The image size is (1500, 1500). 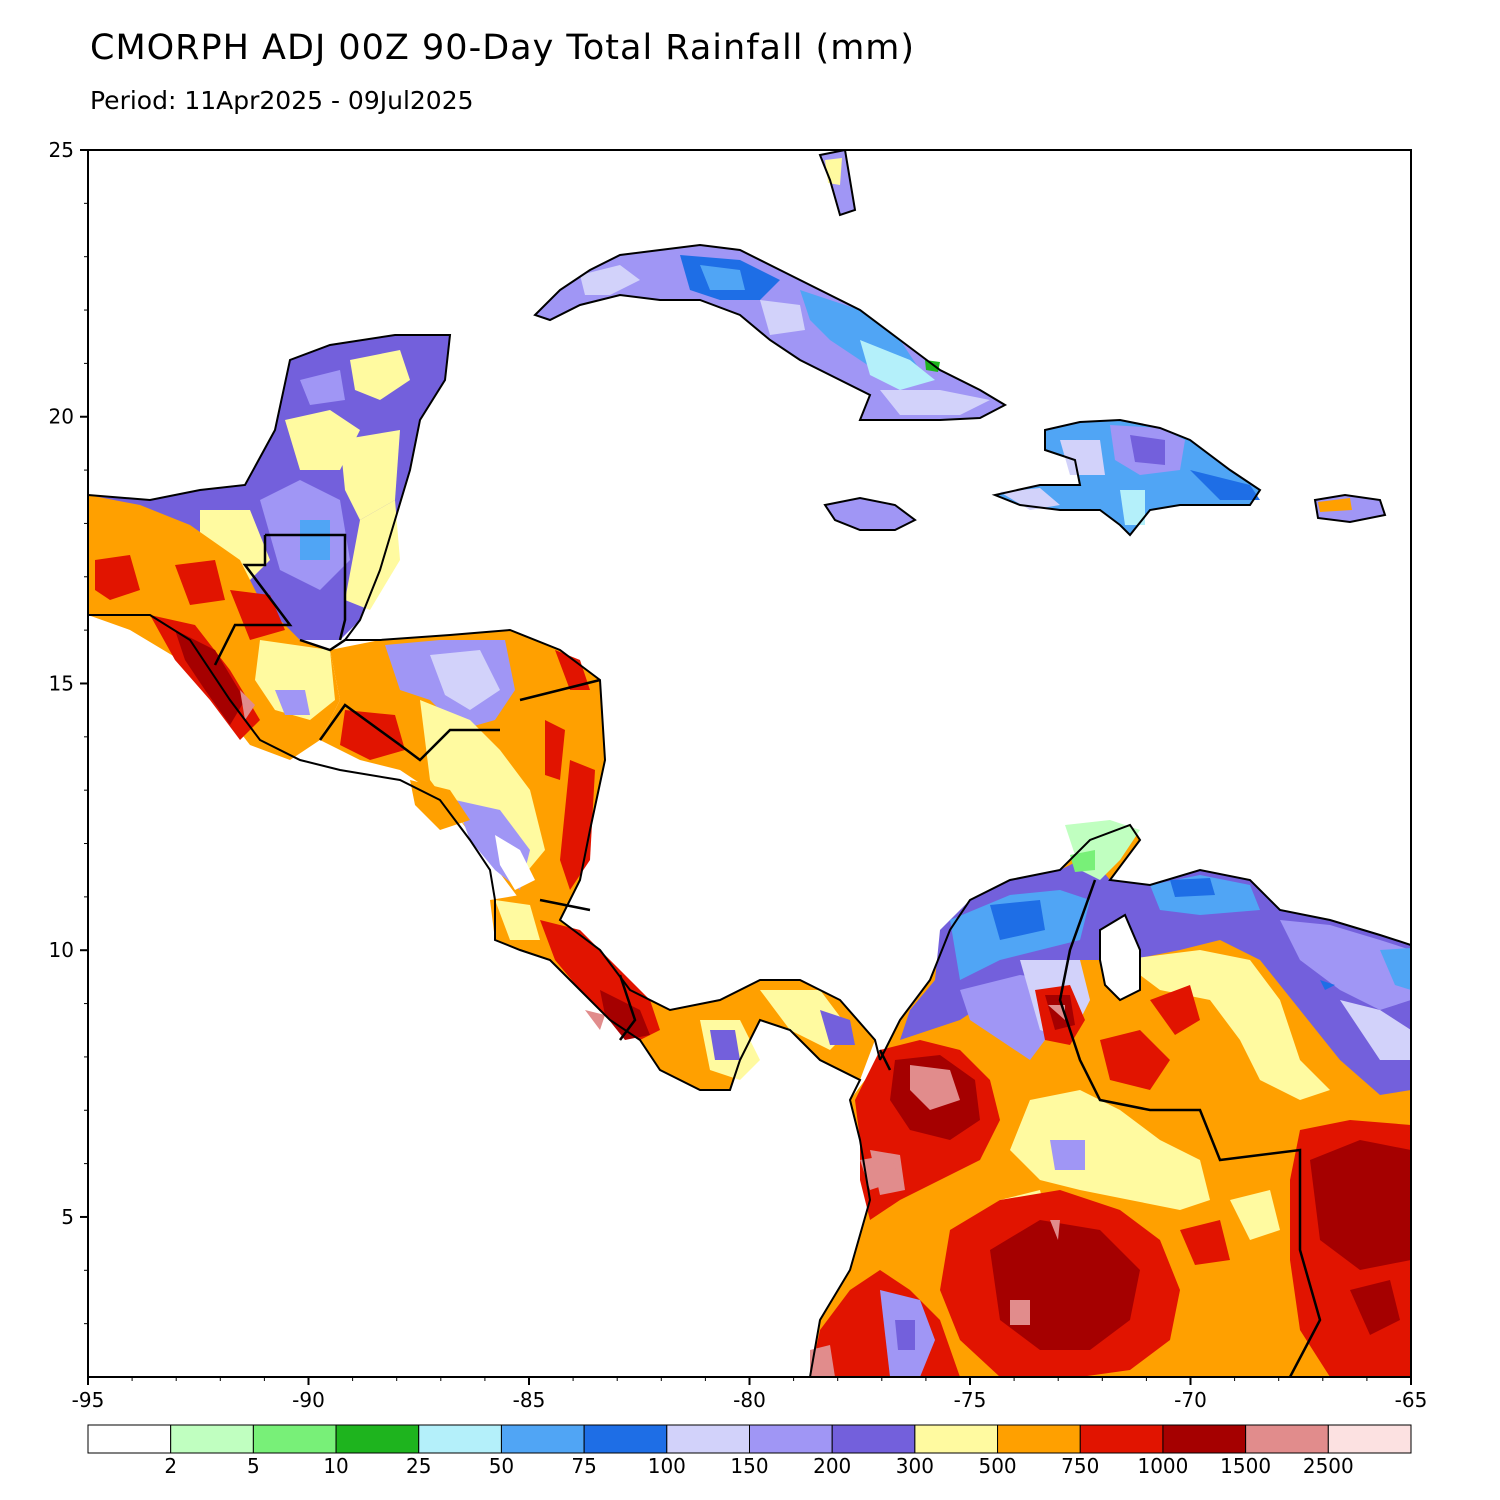 What do you see at coordinates (501, 1466) in the screenshot?
I see `colorbar-label: 50` at bounding box center [501, 1466].